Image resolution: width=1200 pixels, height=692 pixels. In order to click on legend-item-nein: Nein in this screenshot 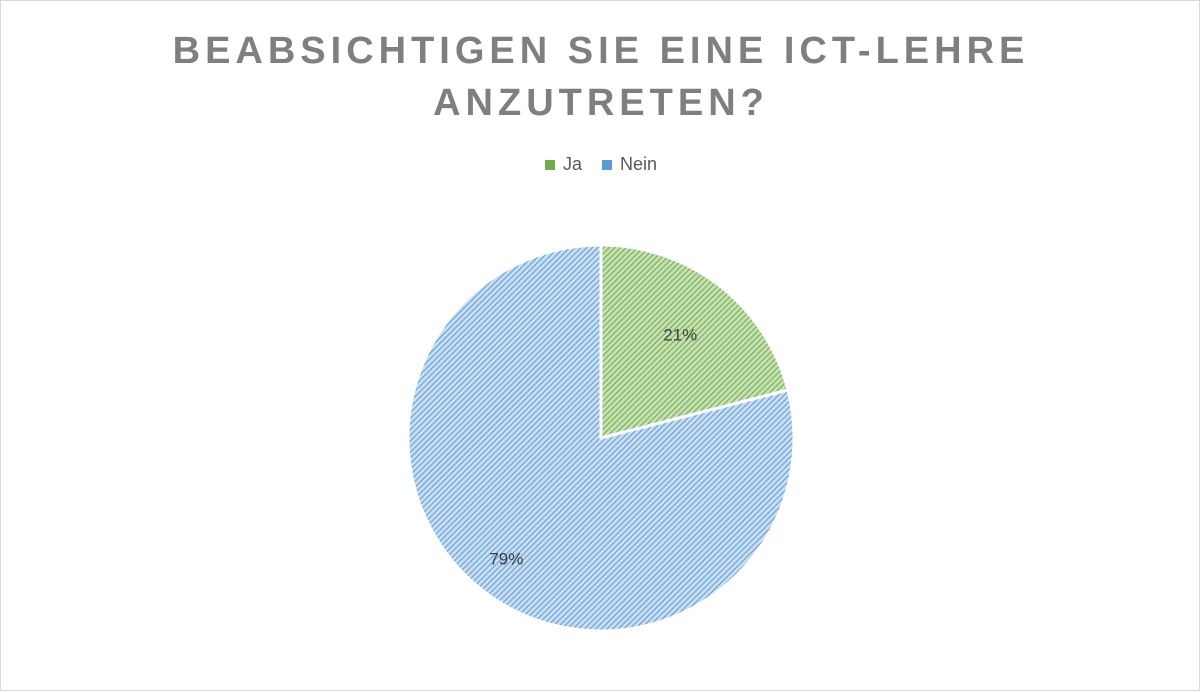, I will do `click(629, 164)`.